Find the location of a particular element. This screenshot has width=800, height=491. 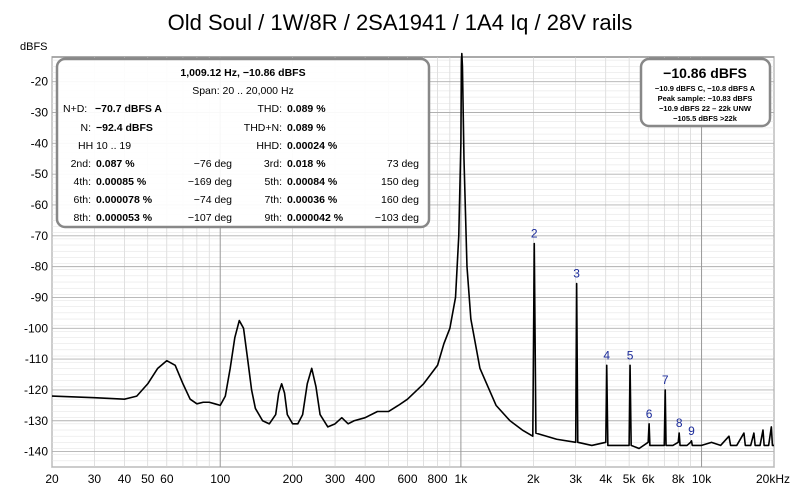

x-tick-label: 60 is located at coordinates (167, 479).